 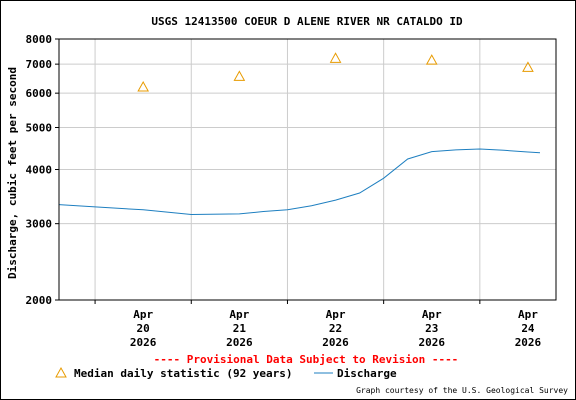 What do you see at coordinates (61, 372) in the screenshot?
I see `legend-median-triangle-icon` at bounding box center [61, 372].